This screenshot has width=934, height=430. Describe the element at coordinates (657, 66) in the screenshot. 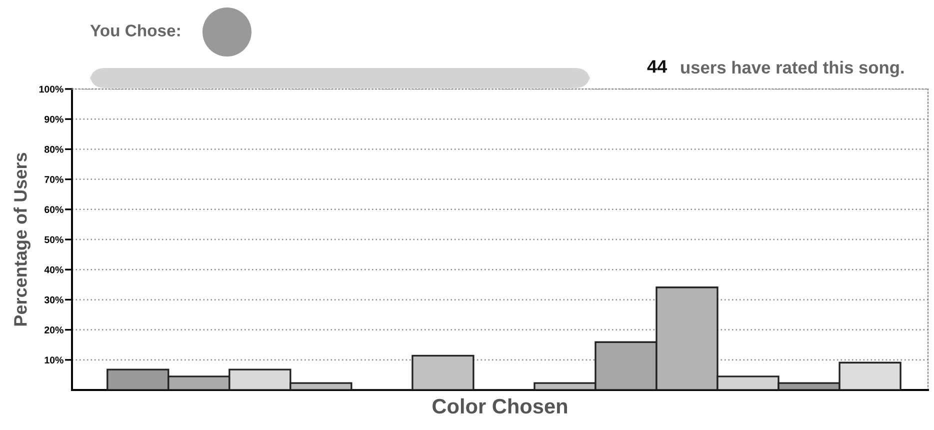

I see `text: 44` at that location.